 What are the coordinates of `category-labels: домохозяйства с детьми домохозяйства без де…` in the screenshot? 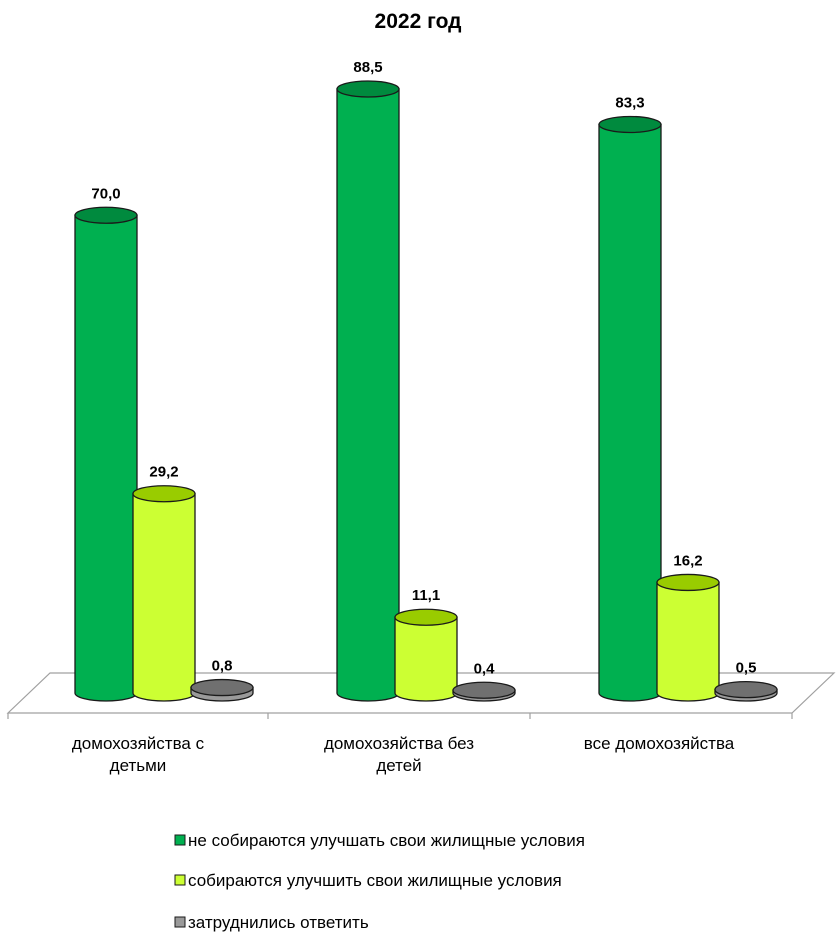 It's located at (403, 754).